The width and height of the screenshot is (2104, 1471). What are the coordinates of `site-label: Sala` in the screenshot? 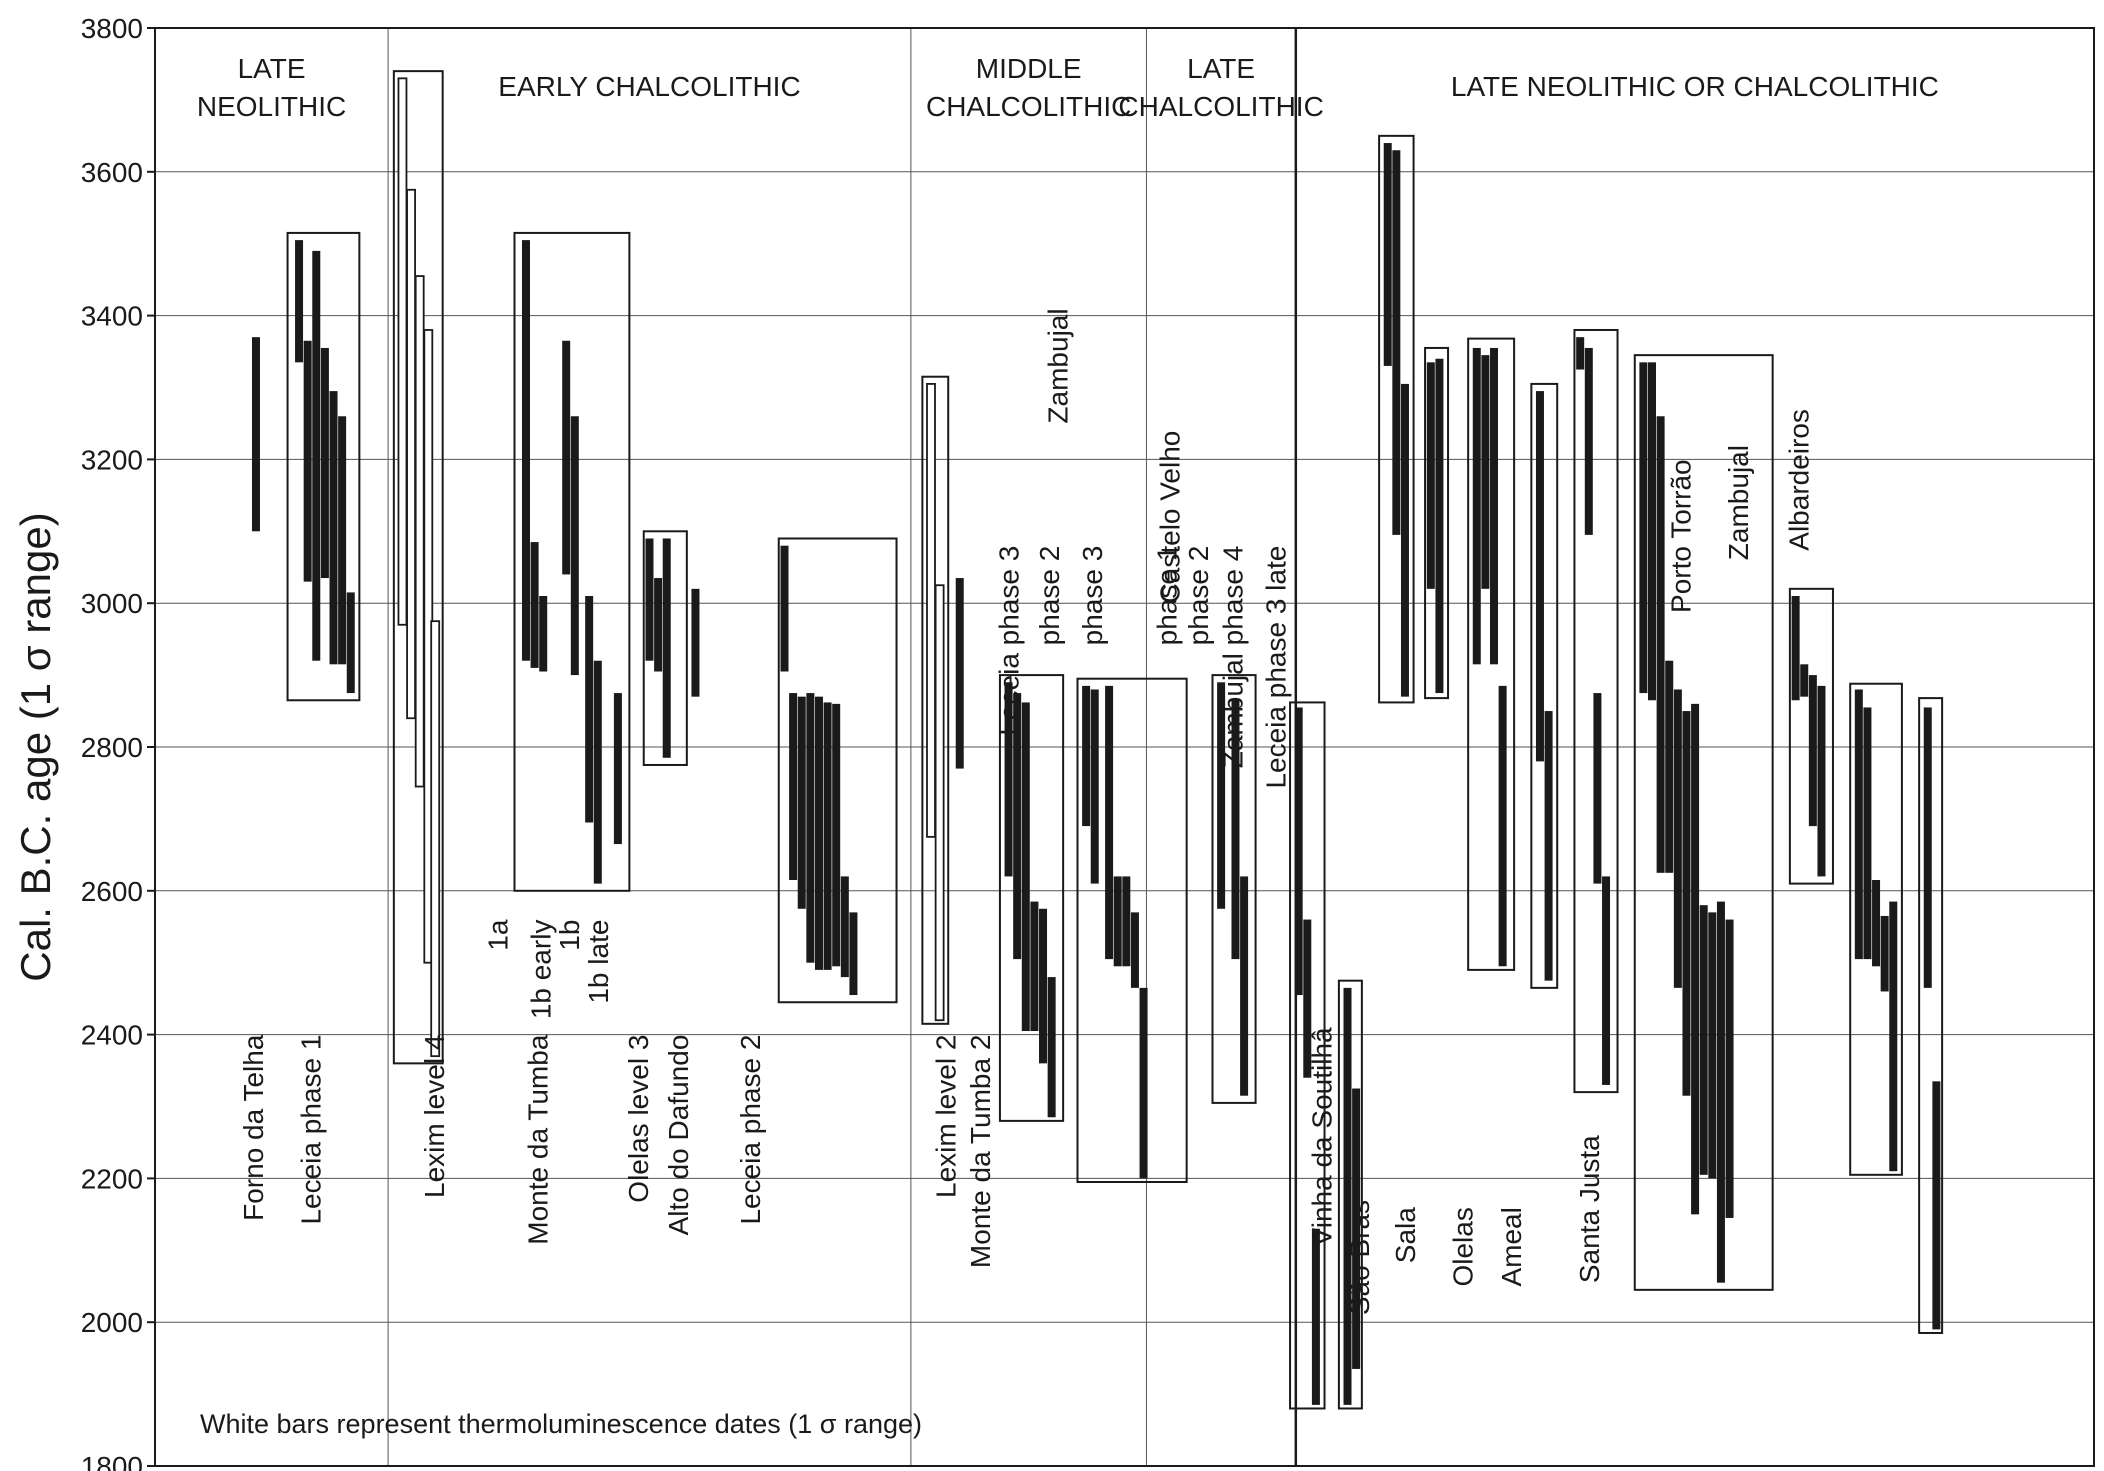 It's located at (1405, 1235).